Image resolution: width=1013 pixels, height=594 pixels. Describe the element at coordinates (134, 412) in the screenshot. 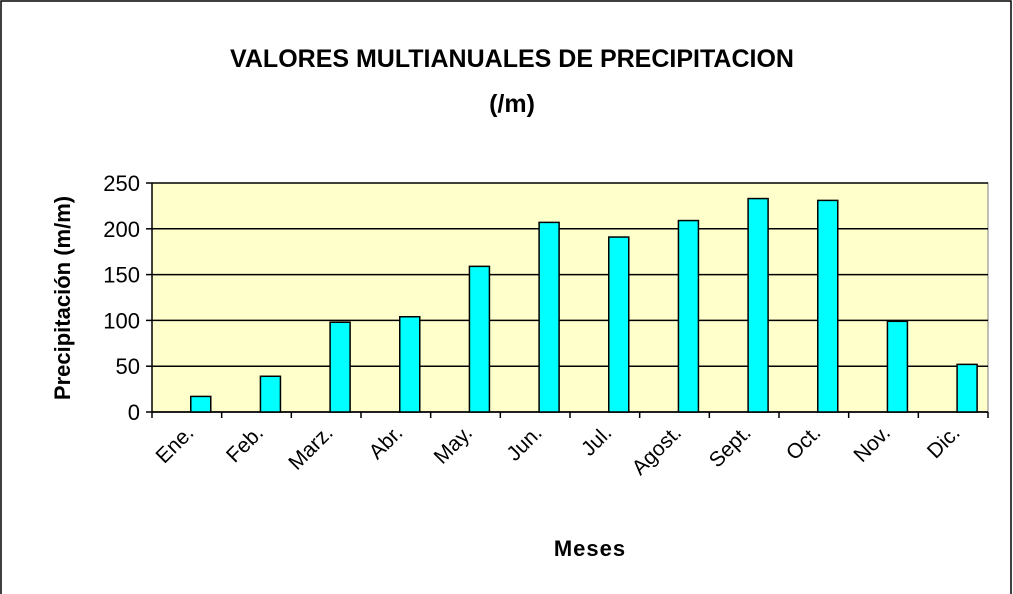

I see `y-tick-label: 0` at that location.